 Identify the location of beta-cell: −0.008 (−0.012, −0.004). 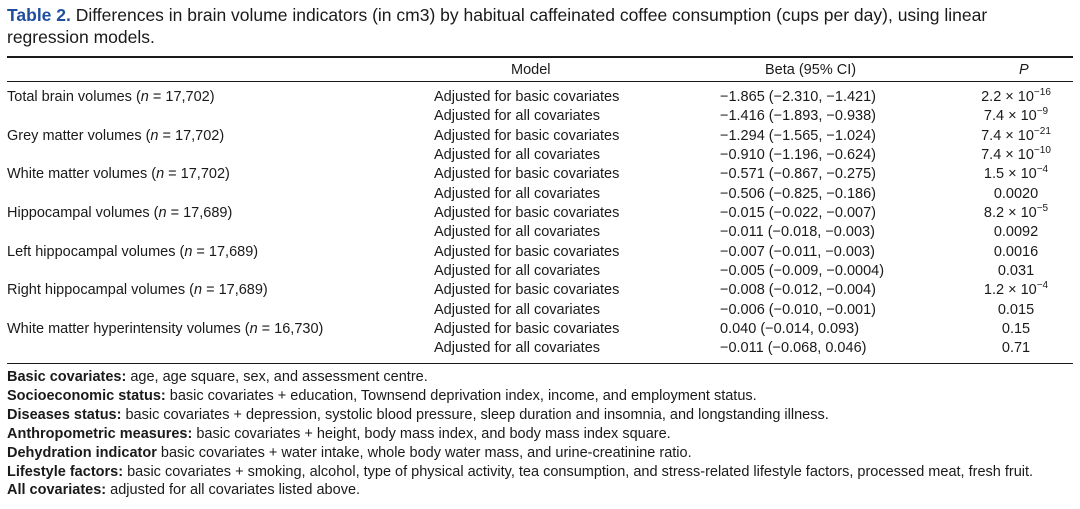
(798, 290).